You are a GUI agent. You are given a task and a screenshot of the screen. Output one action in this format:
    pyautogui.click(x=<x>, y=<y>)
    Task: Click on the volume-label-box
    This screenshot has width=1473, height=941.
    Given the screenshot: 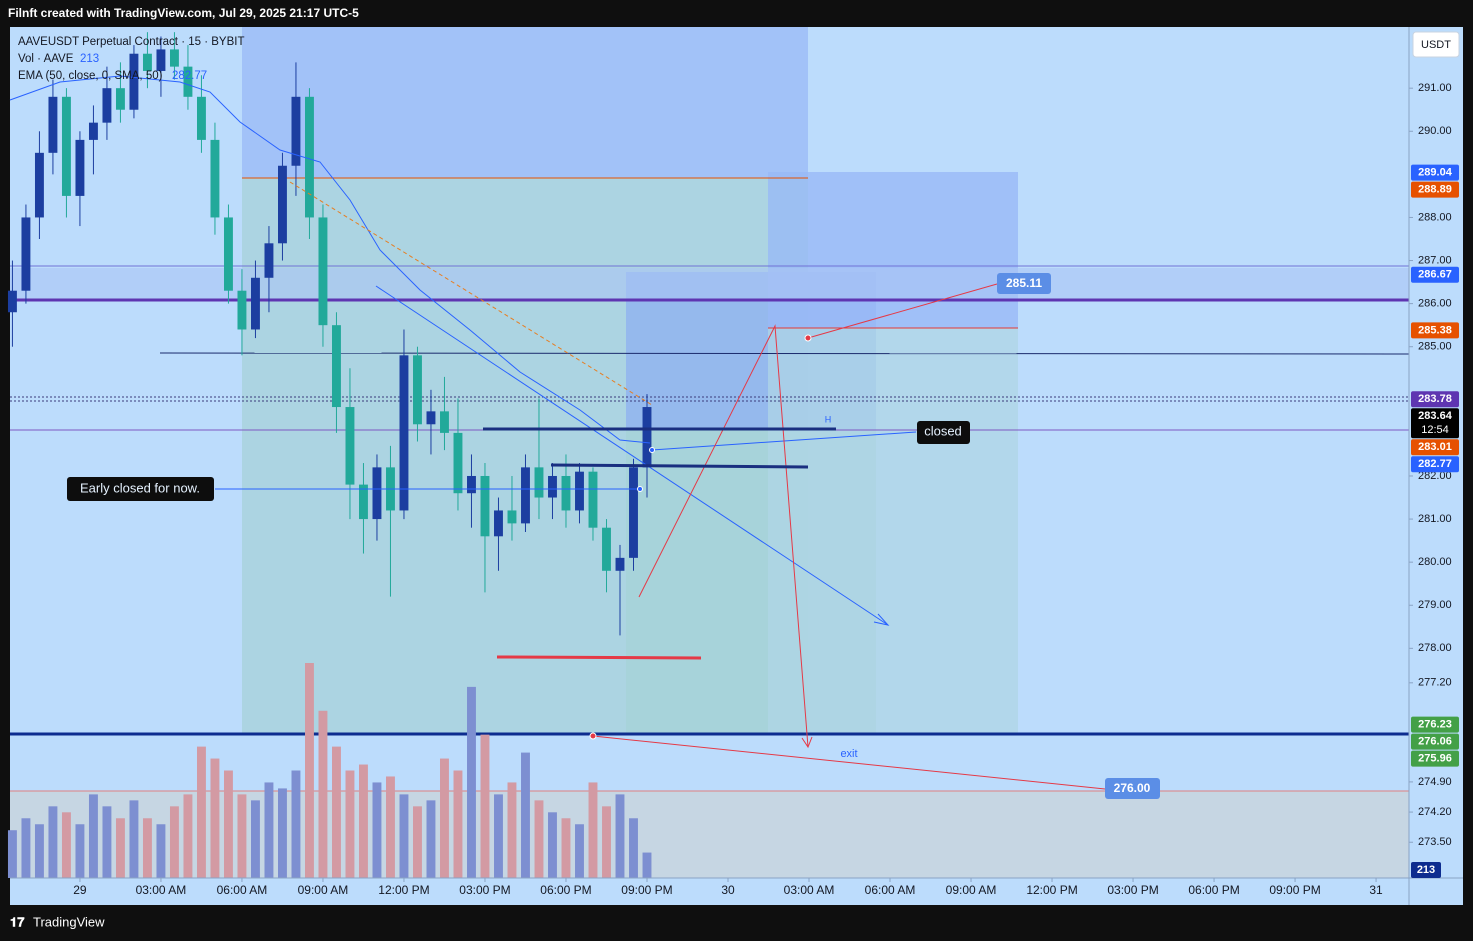 What is the action you would take?
    pyautogui.click(x=1426, y=870)
    